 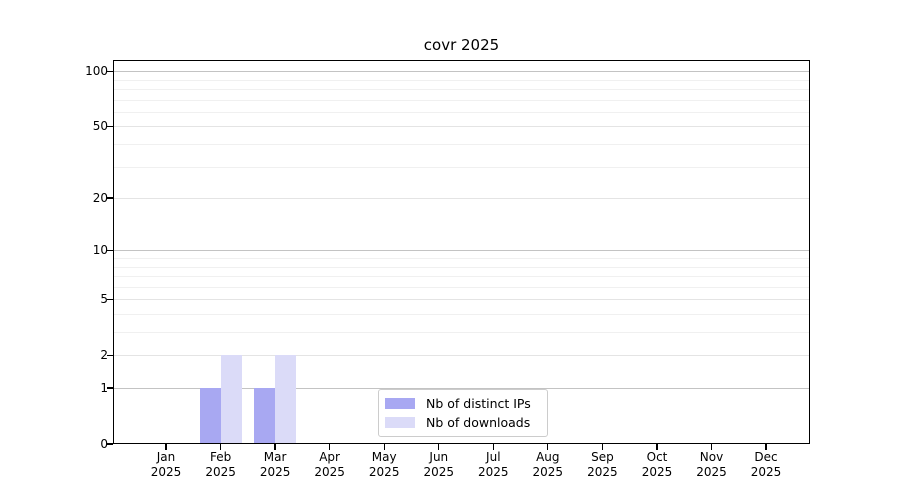 What do you see at coordinates (478, 422) in the screenshot?
I see `legend-label: Nb of downloads` at bounding box center [478, 422].